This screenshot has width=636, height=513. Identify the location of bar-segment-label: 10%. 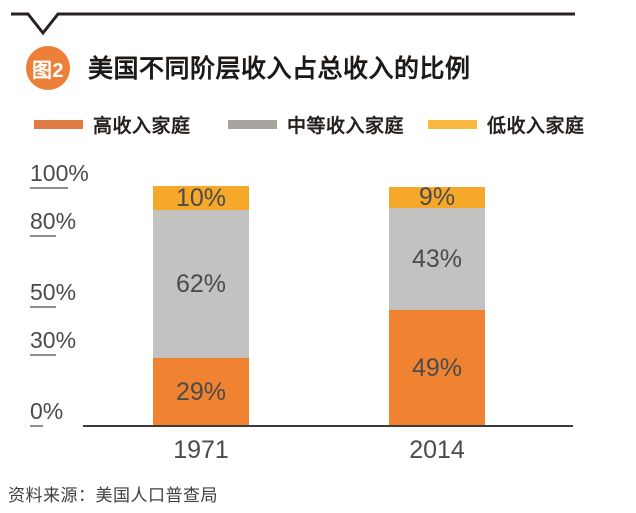
(201, 197).